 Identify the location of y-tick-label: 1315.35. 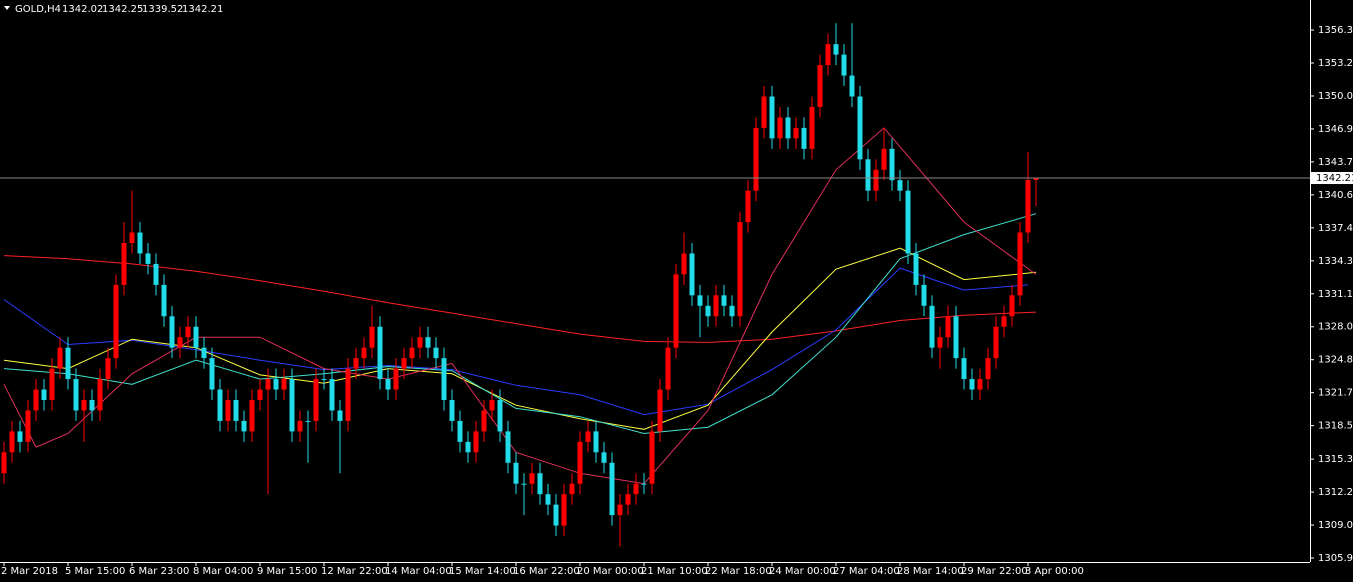
(1335, 459).